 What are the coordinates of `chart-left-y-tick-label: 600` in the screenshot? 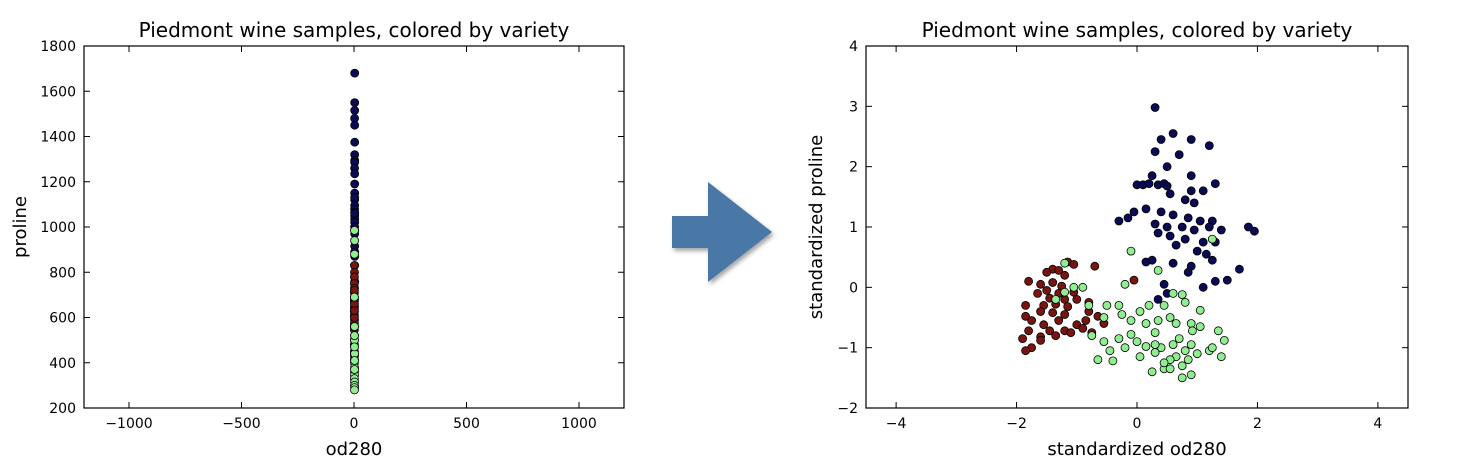 It's located at (62, 319).